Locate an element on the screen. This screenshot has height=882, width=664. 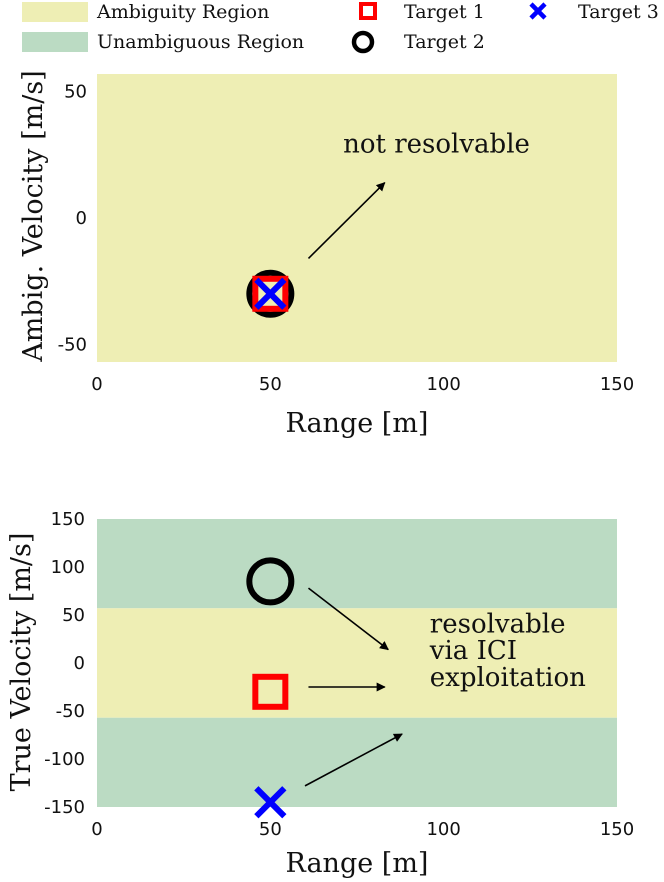
top-chart-y-axis-label: Ambig. Velocity [m/s] is located at coordinates (33, 216).